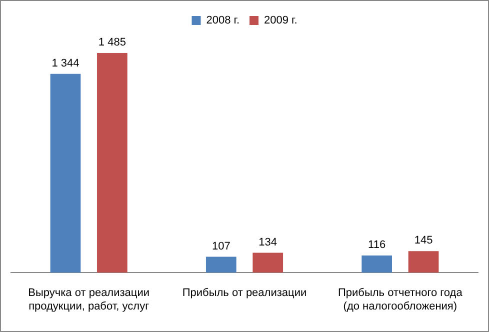 The height and width of the screenshot is (332, 489). What do you see at coordinates (112, 42) in the screenshot?
I see `data-label: 1 485` at bounding box center [112, 42].